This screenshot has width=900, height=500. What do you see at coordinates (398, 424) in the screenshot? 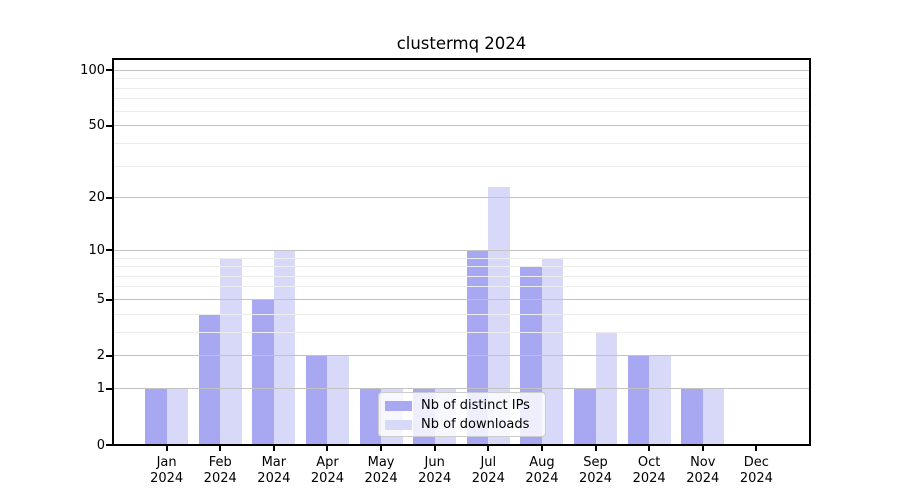
I see `legend-swatch-downloads` at bounding box center [398, 424].